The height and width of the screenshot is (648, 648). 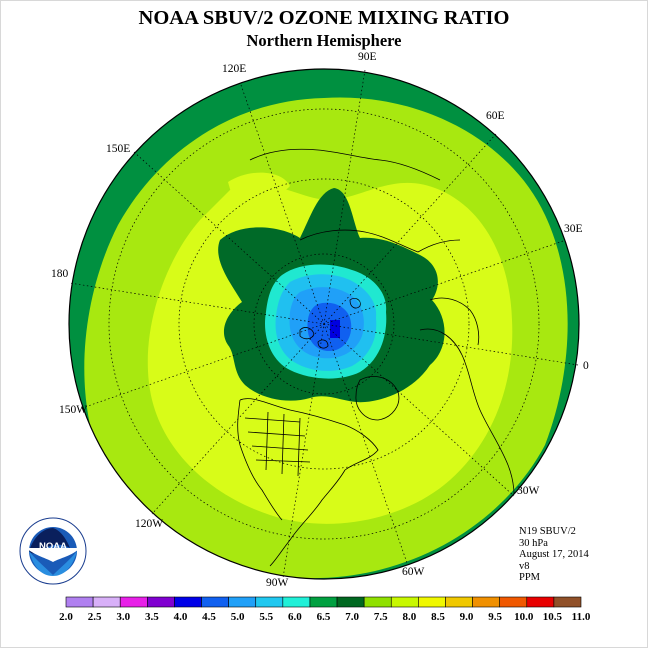 I want to click on satellite-label: N19 SBUV/2, so click(x=547, y=531).